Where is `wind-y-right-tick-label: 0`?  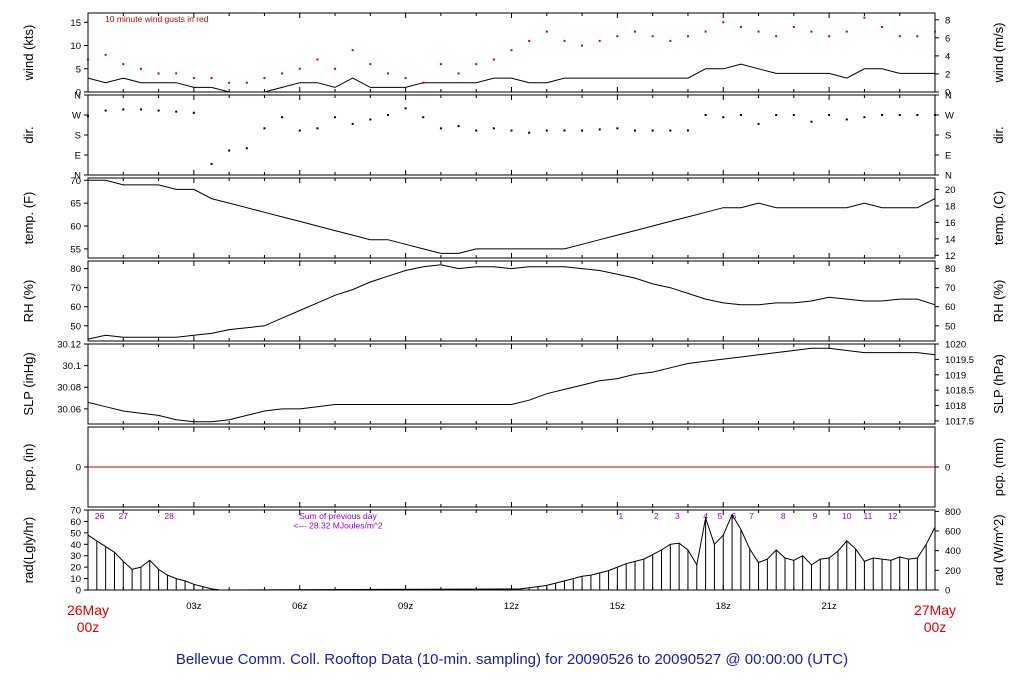
wind-y-right-tick-label: 0 is located at coordinates (947, 93).